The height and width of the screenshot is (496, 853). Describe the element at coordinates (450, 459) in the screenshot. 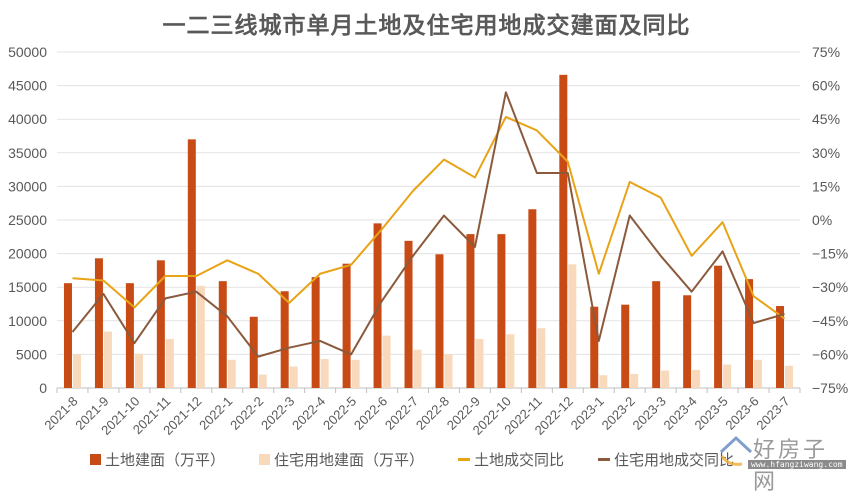

I see `legend: 土地建面（万平） 住宅用地建面（万平） 土地成交同比 住宅用地成交同比` at that location.